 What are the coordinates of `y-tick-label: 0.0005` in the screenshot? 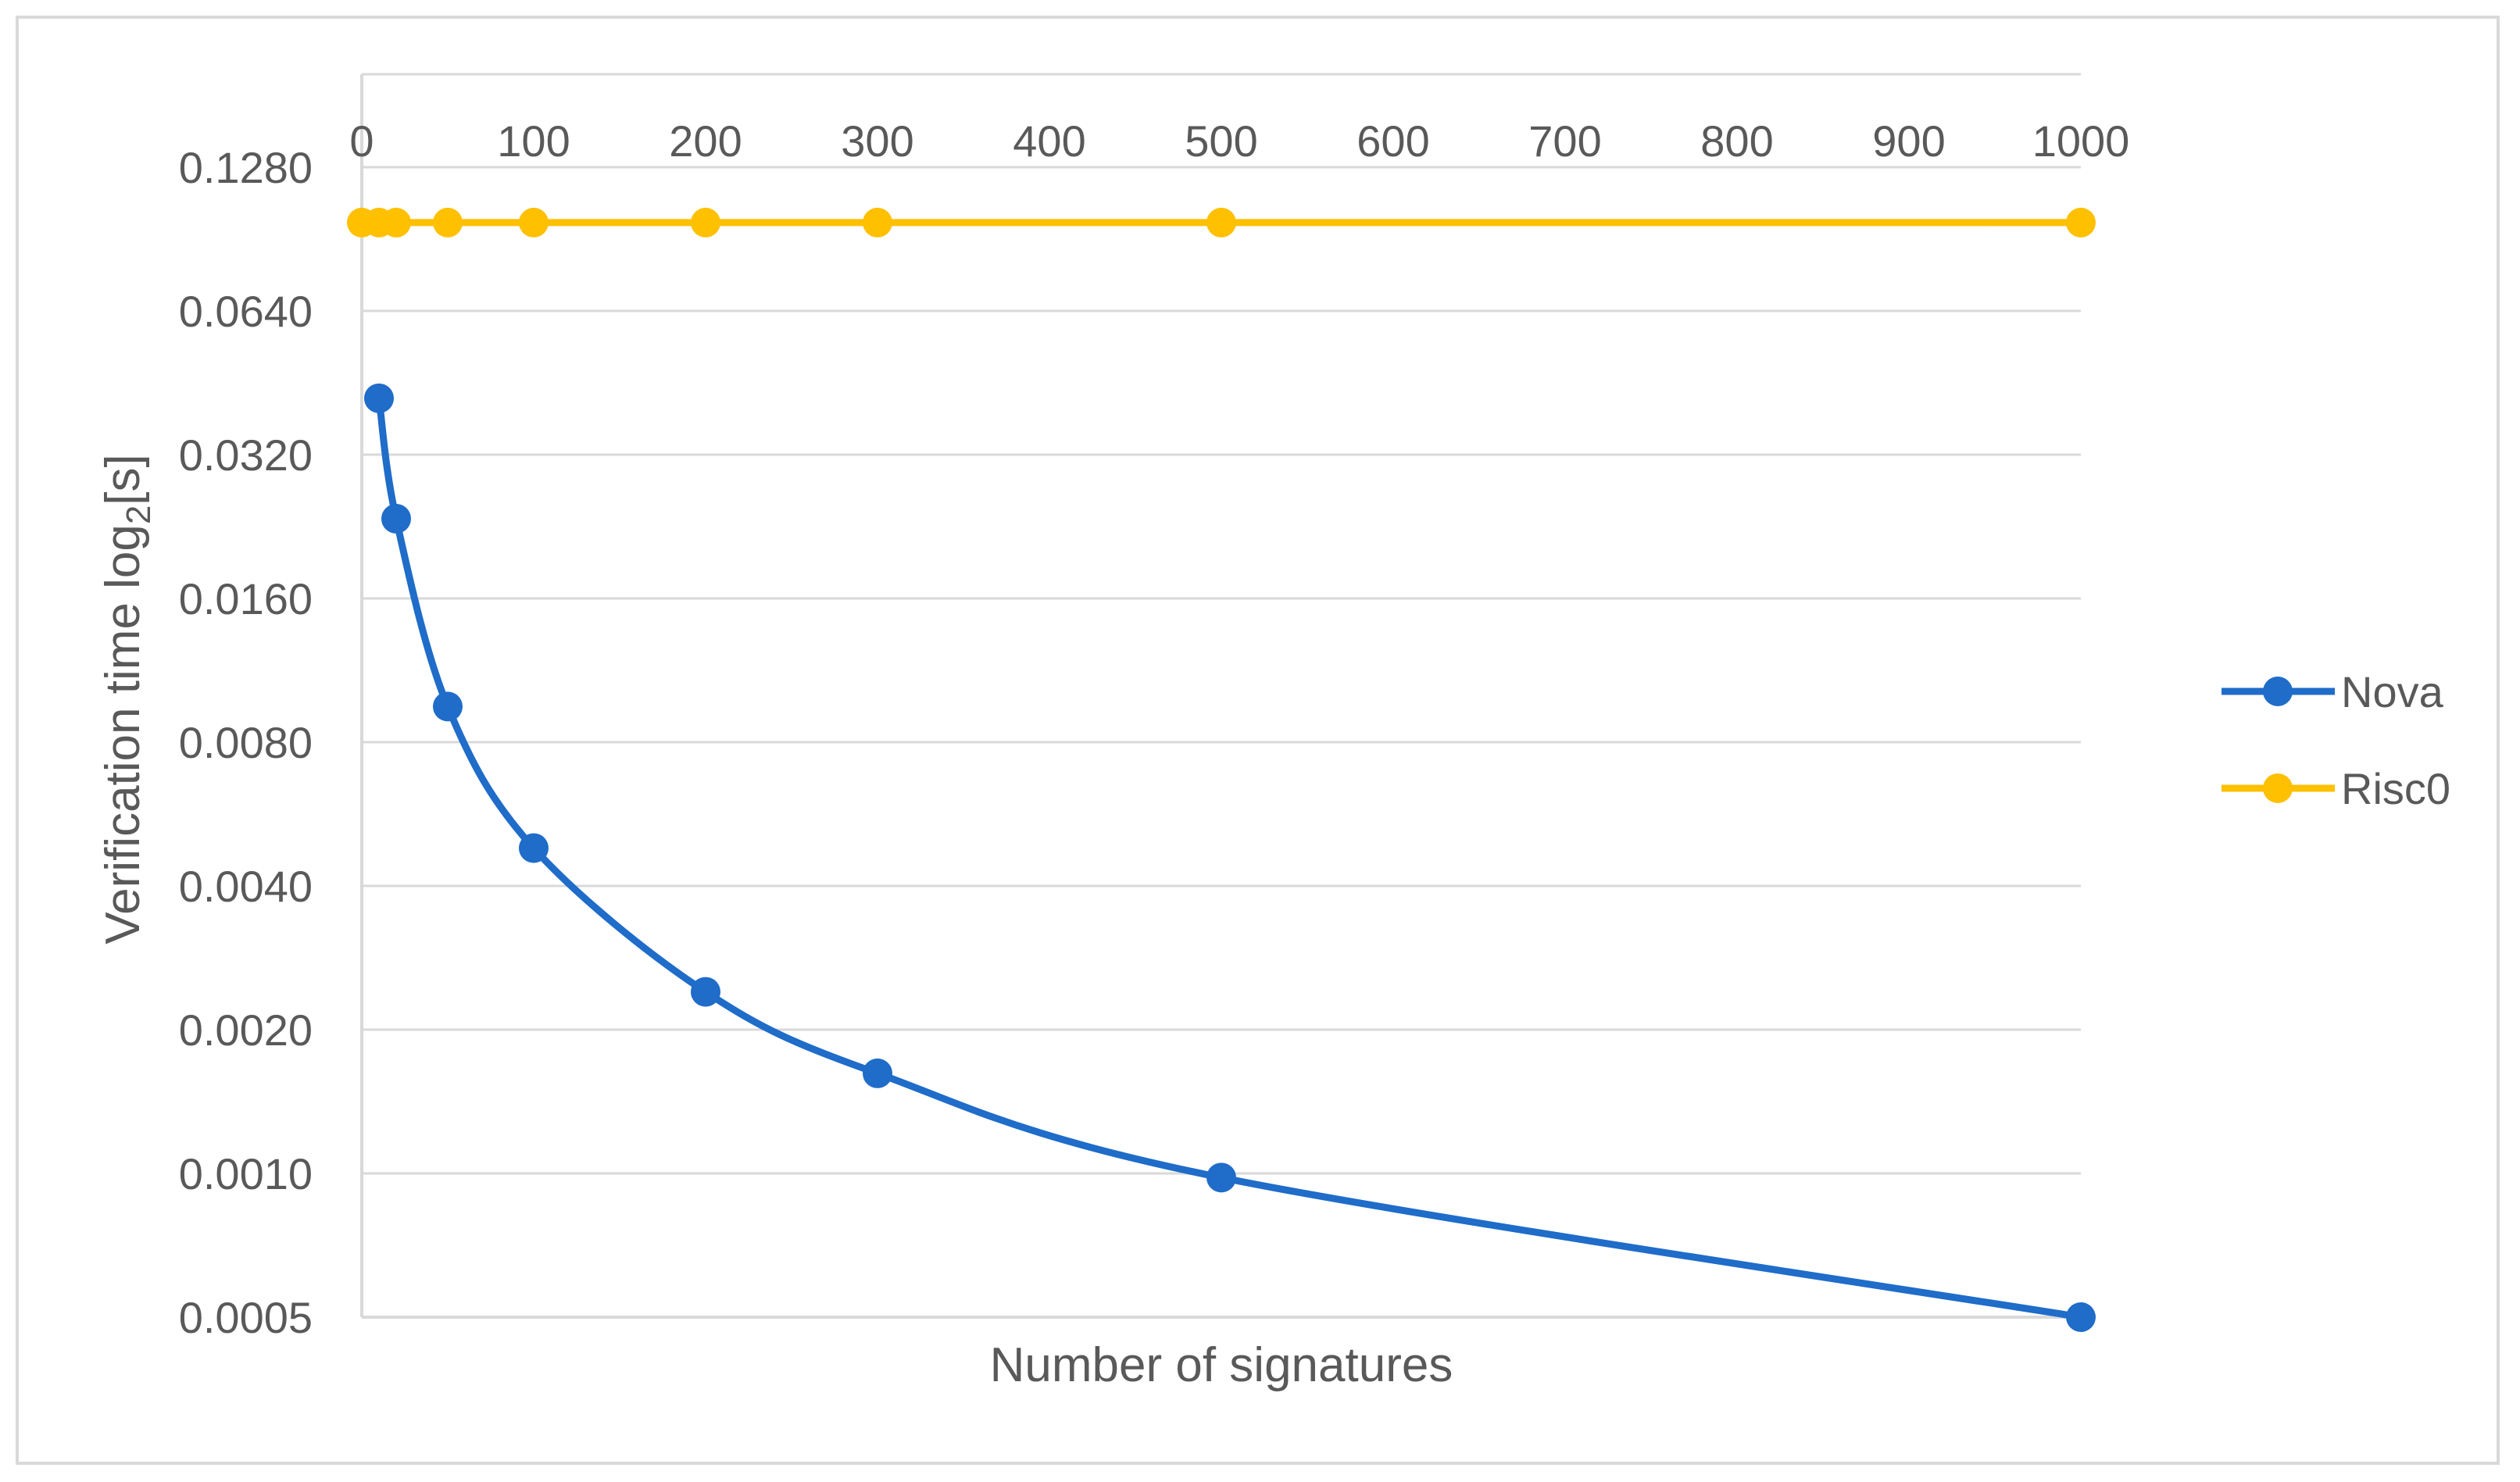 It's located at (246, 1317).